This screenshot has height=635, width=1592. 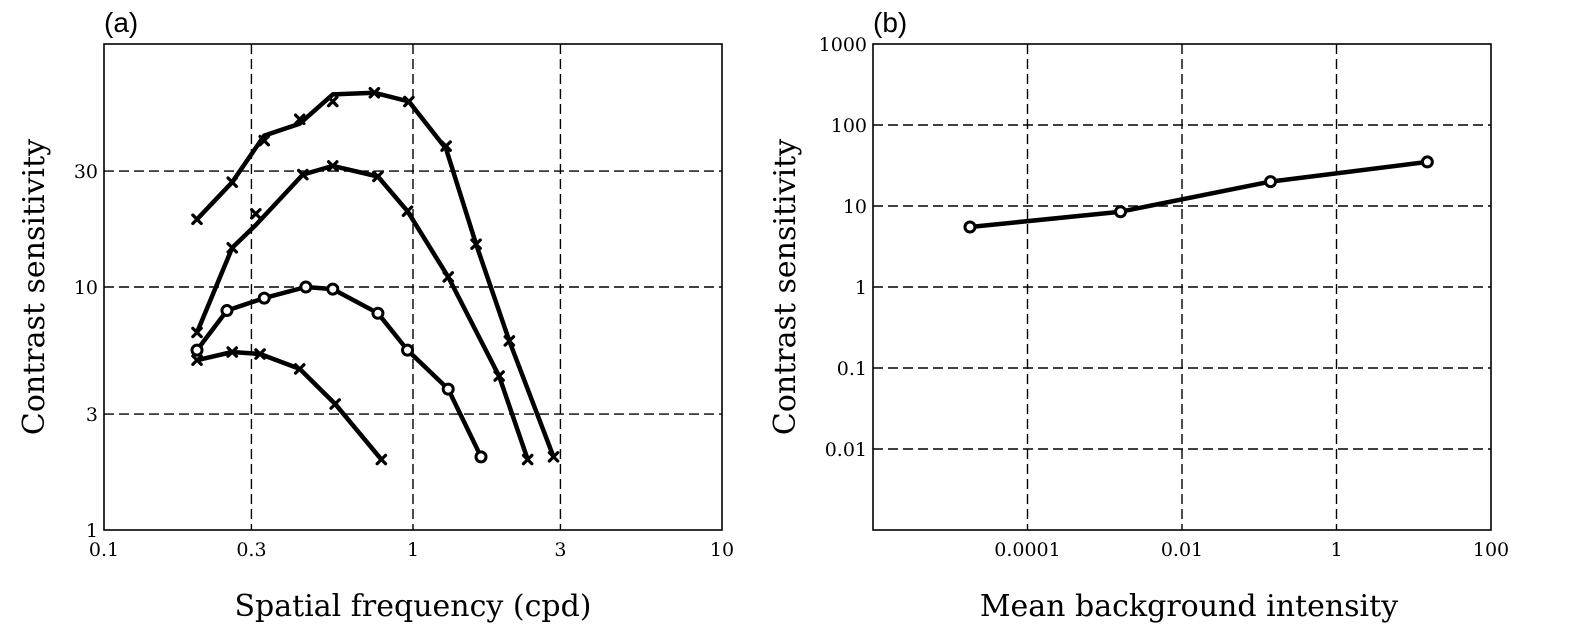 I want to click on panel-a-y-axis-label: Contrast sensitivity, so click(x=34, y=287).